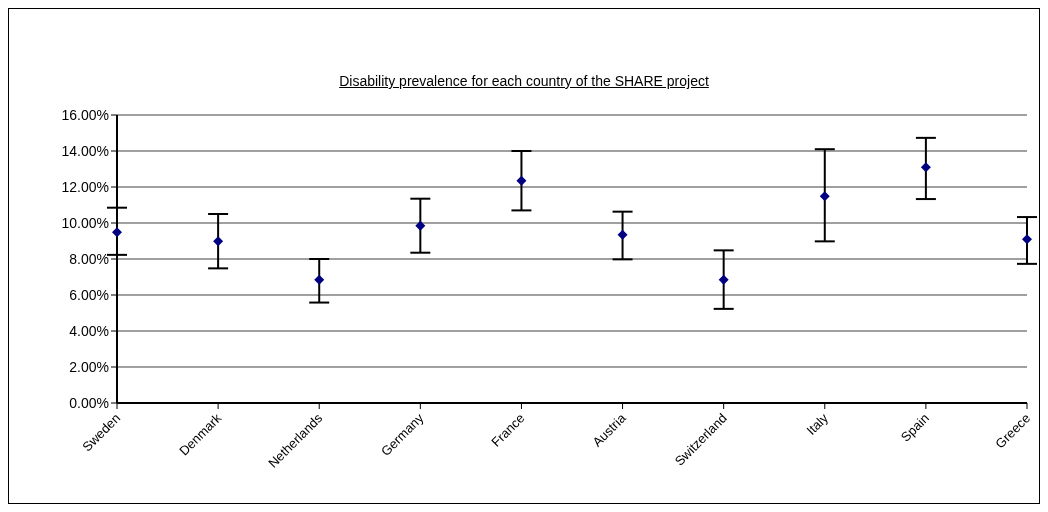 This screenshot has height=512, width=1048. I want to click on y-tick-label: 8.00%, so click(89, 258).